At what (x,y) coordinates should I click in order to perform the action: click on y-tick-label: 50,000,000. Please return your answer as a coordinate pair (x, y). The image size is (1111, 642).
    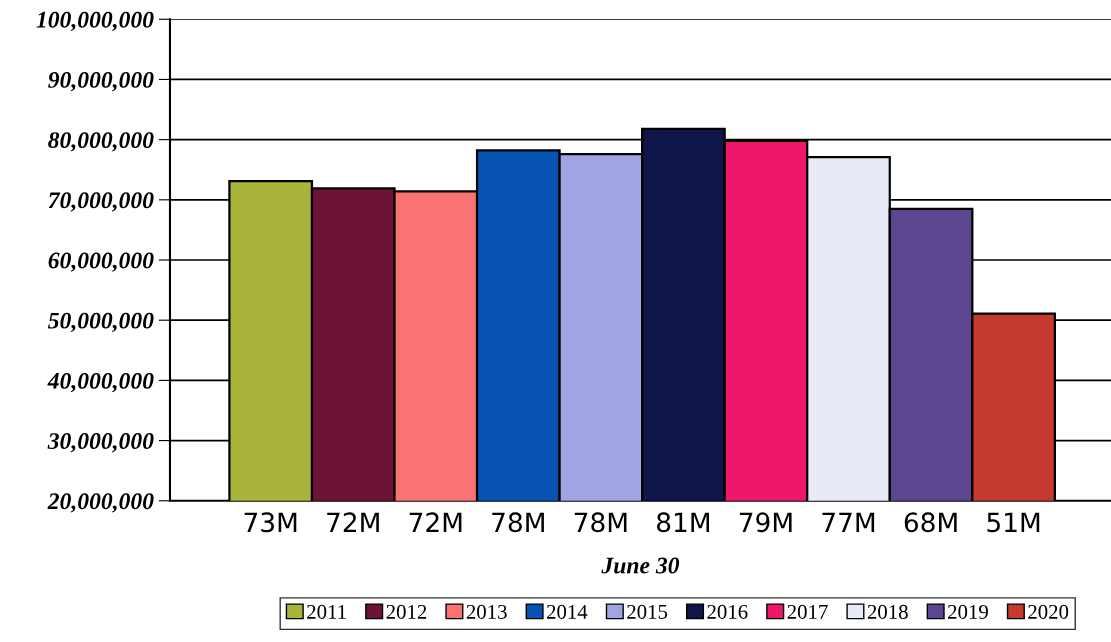
    Looking at the image, I should click on (101, 322).